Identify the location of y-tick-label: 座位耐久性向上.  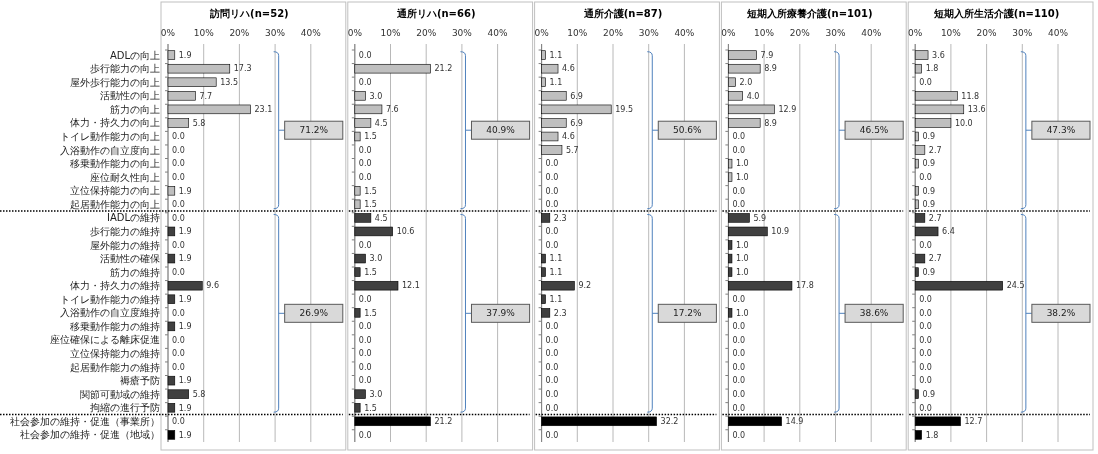
(125, 177).